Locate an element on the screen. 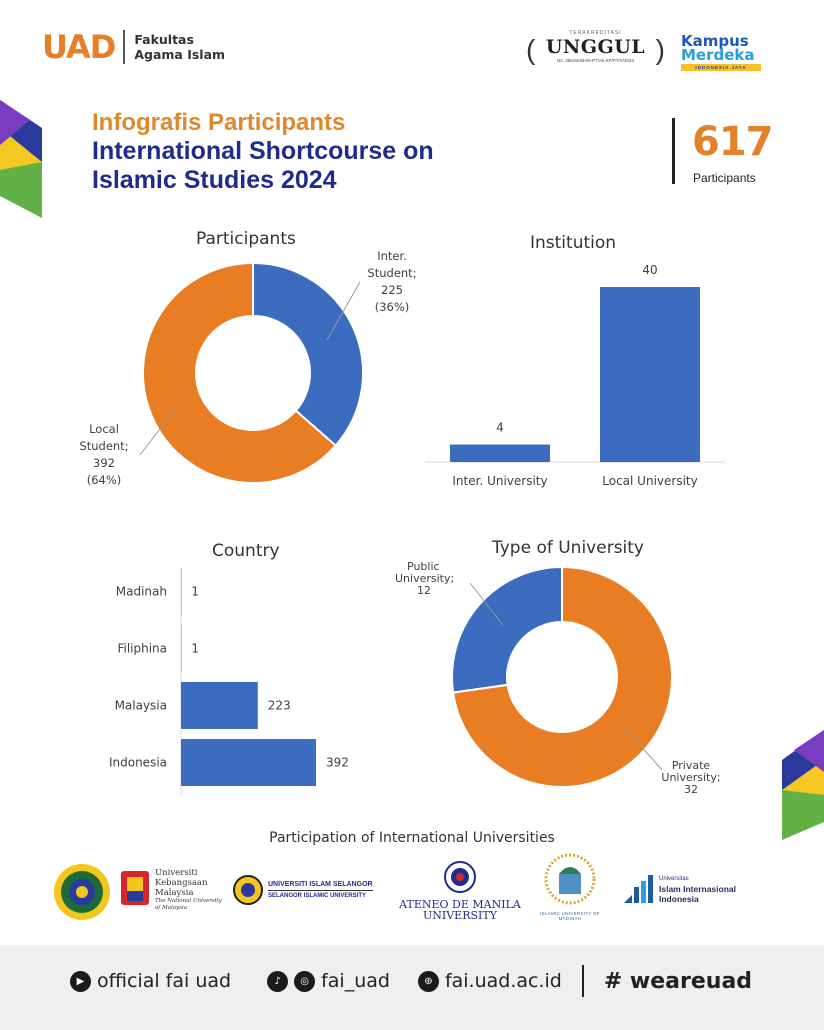  leader-line-local-student is located at coordinates (159, 430).